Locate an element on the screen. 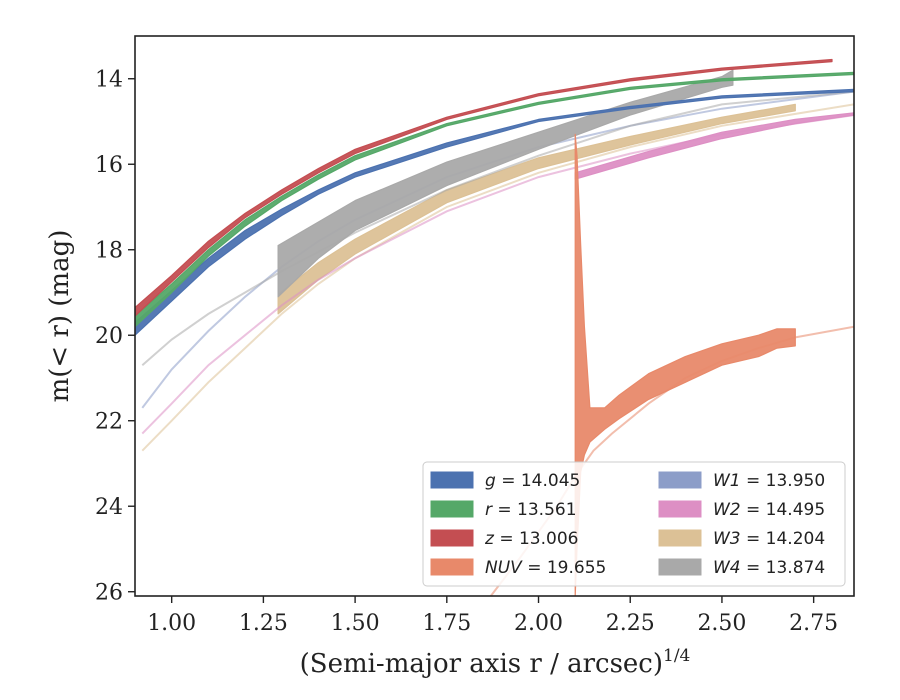  x-axis-label: (Semi-major axis r / arcsec)1/4 is located at coordinates (495, 662).